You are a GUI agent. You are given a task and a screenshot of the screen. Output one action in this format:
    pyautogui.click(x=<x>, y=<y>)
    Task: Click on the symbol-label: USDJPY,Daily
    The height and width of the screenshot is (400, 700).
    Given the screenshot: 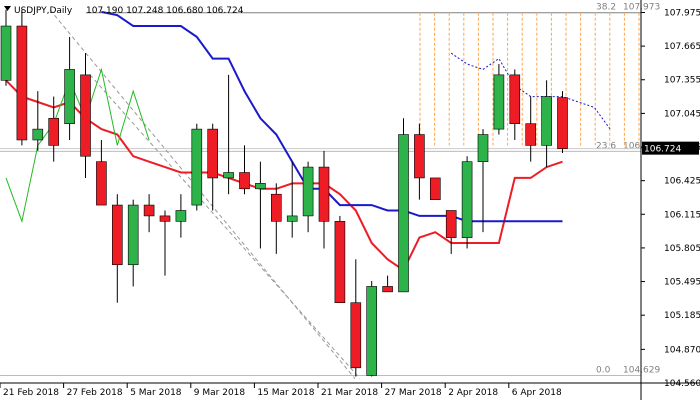 What is the action you would take?
    pyautogui.click(x=43, y=11)
    